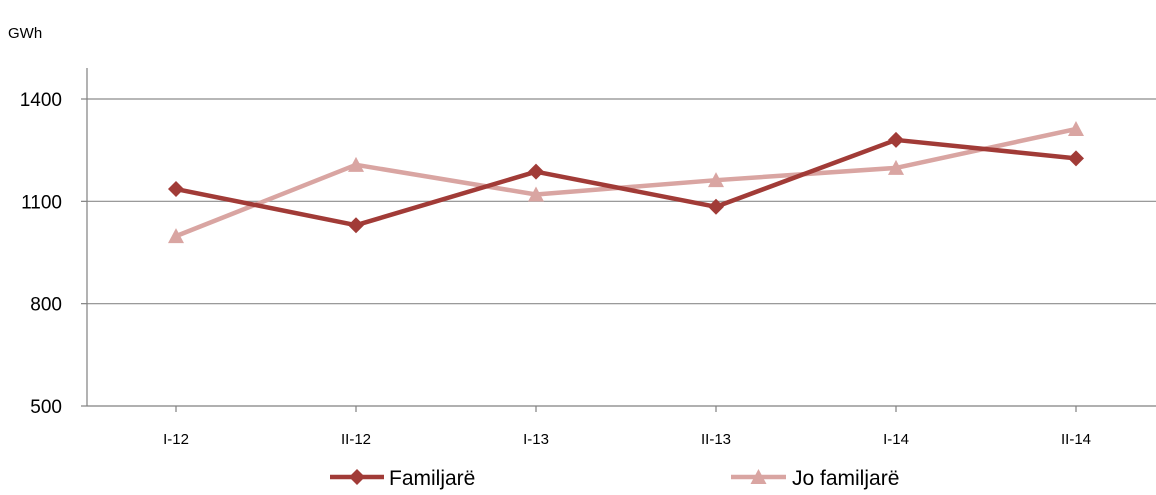  I want to click on x-tick-label: II-12, so click(356, 439).